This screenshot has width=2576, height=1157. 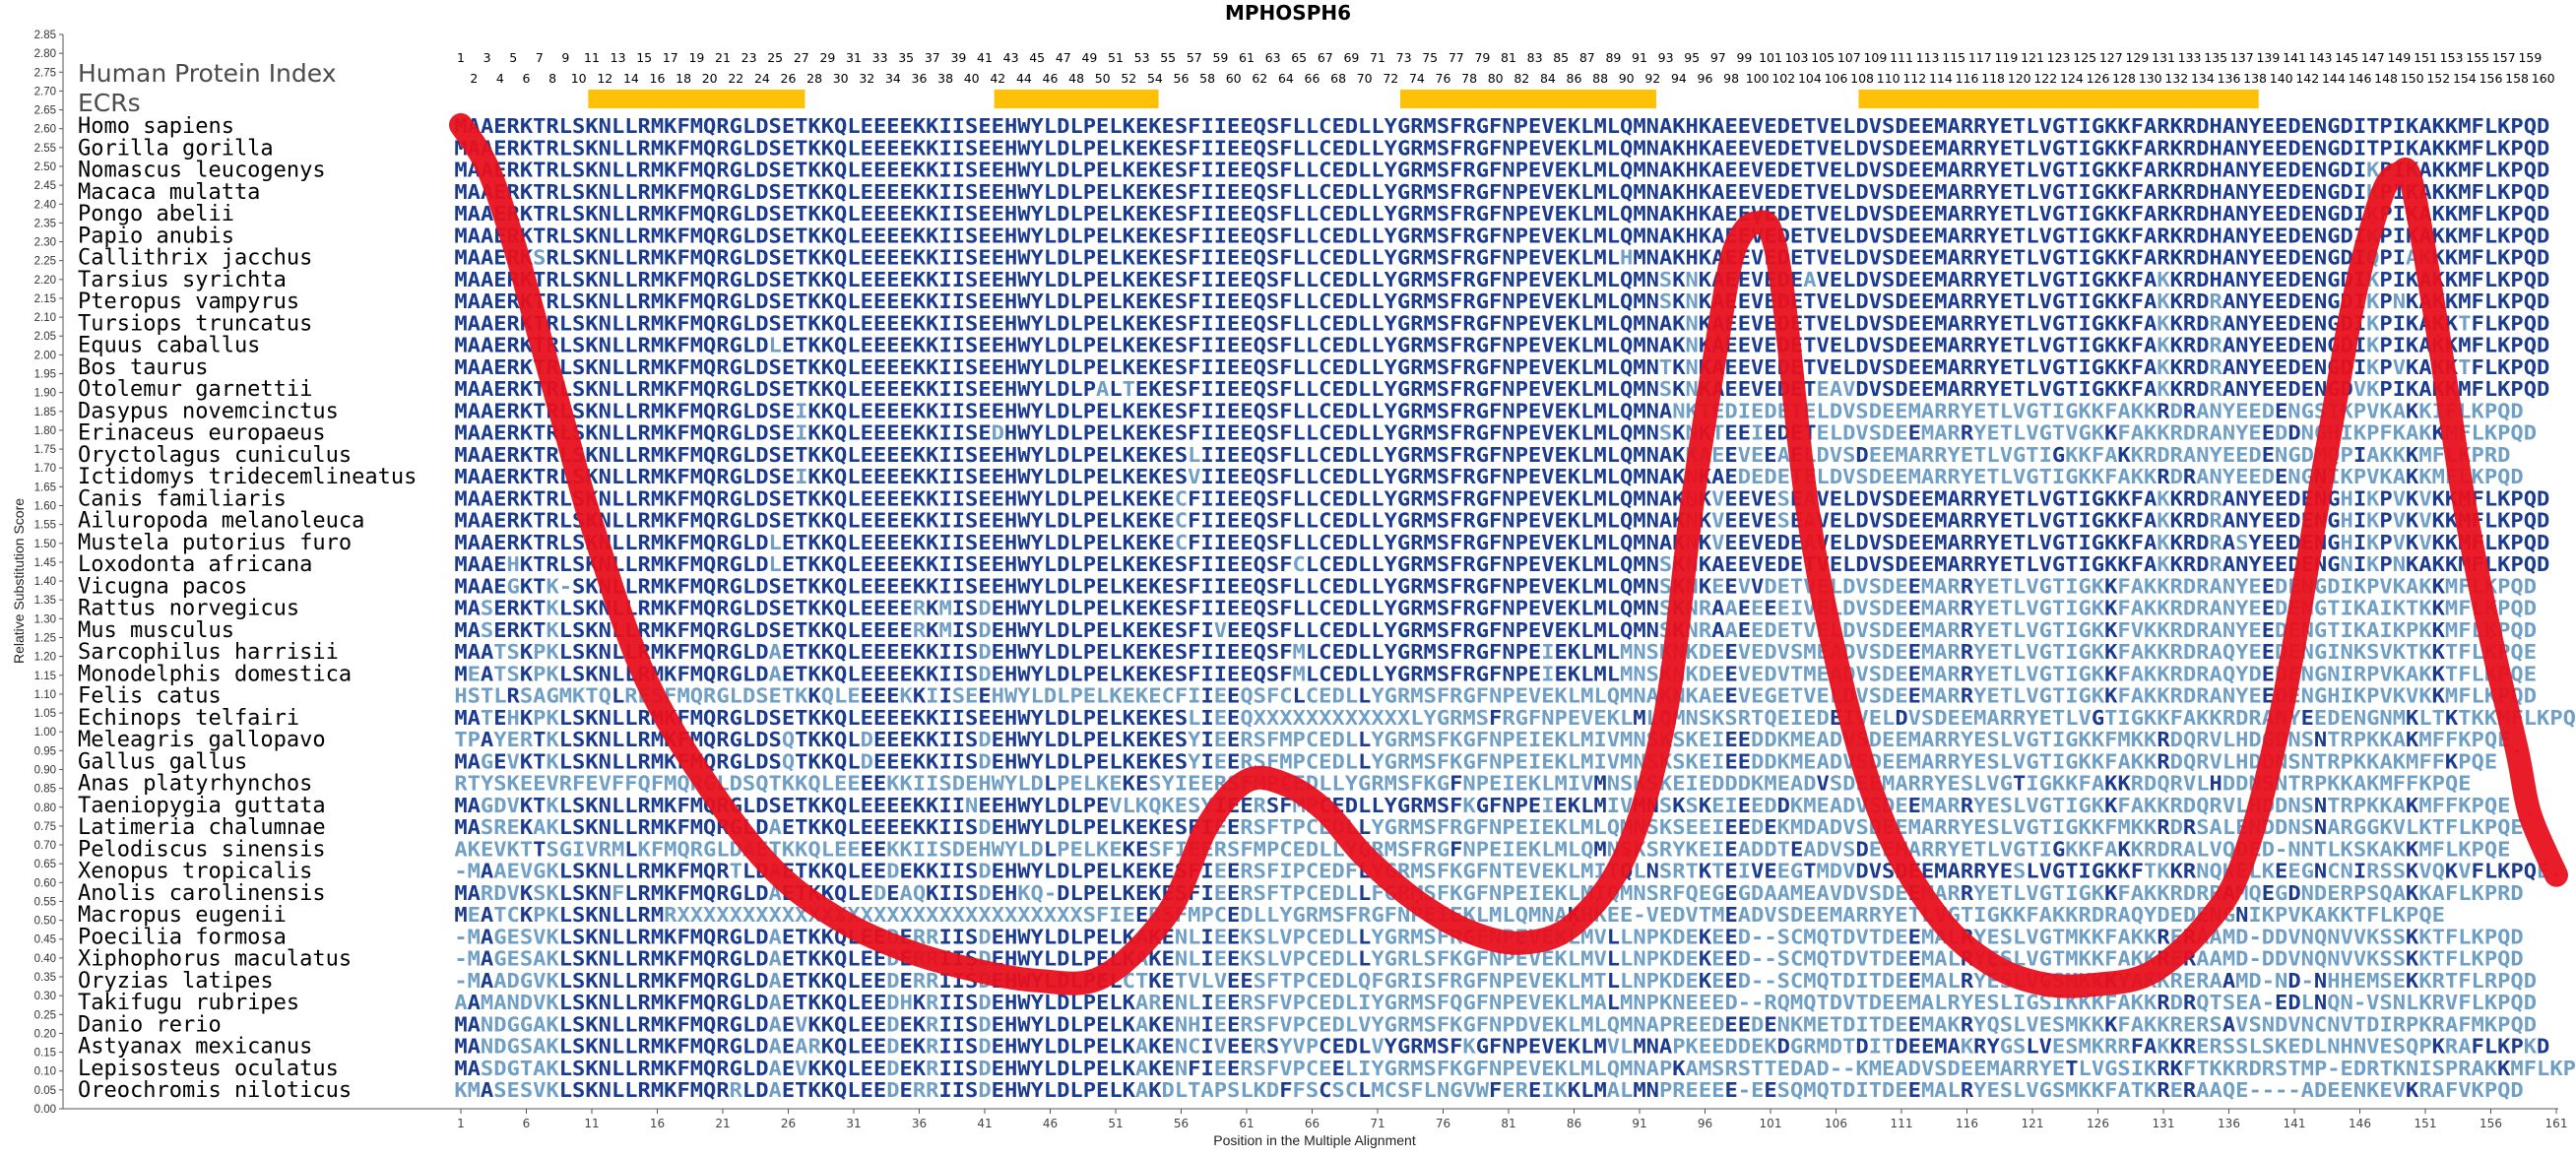 What do you see at coordinates (1404, 57) in the screenshot?
I see `column-number: 73` at bounding box center [1404, 57].